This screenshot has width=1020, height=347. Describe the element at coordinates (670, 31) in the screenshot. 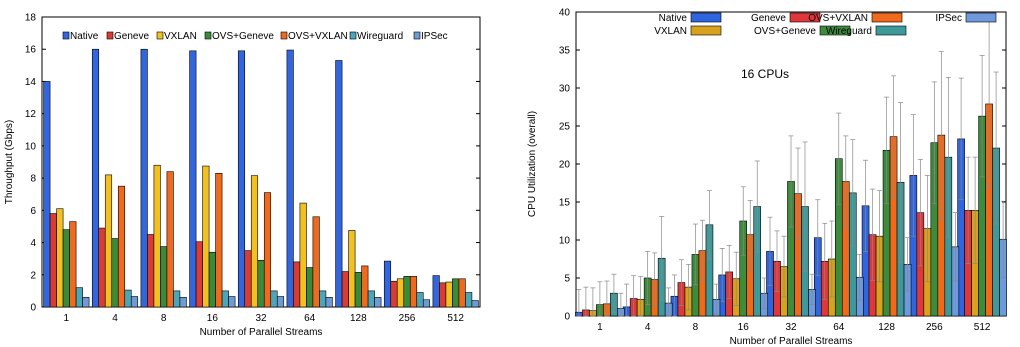

I see `legend-label: VXLAN` at that location.